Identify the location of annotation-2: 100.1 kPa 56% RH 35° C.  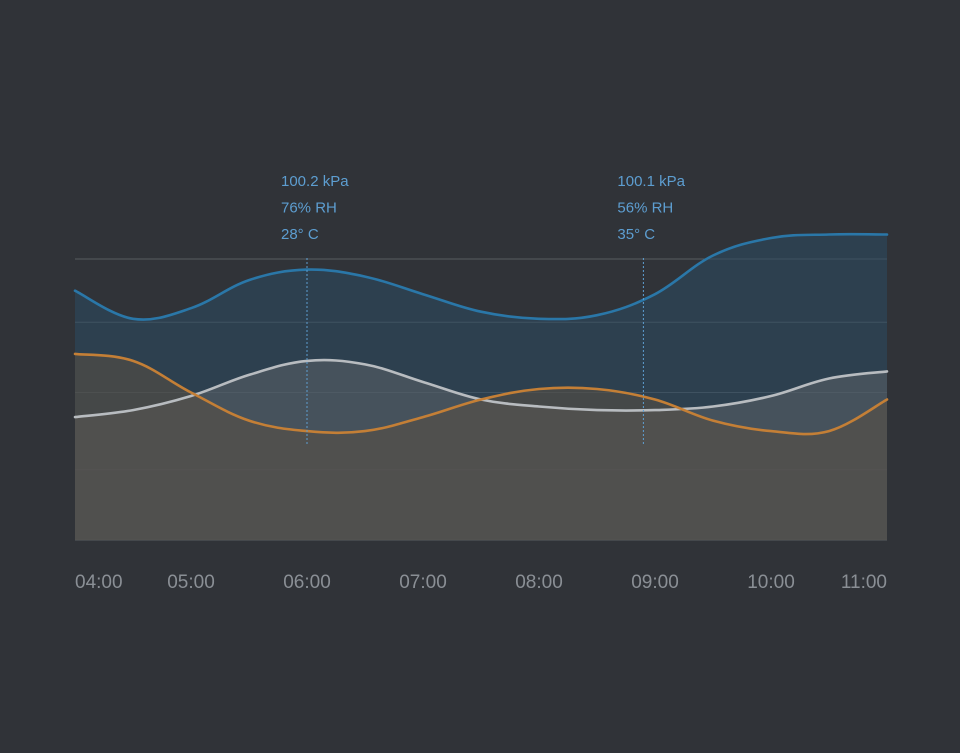
(651, 309).